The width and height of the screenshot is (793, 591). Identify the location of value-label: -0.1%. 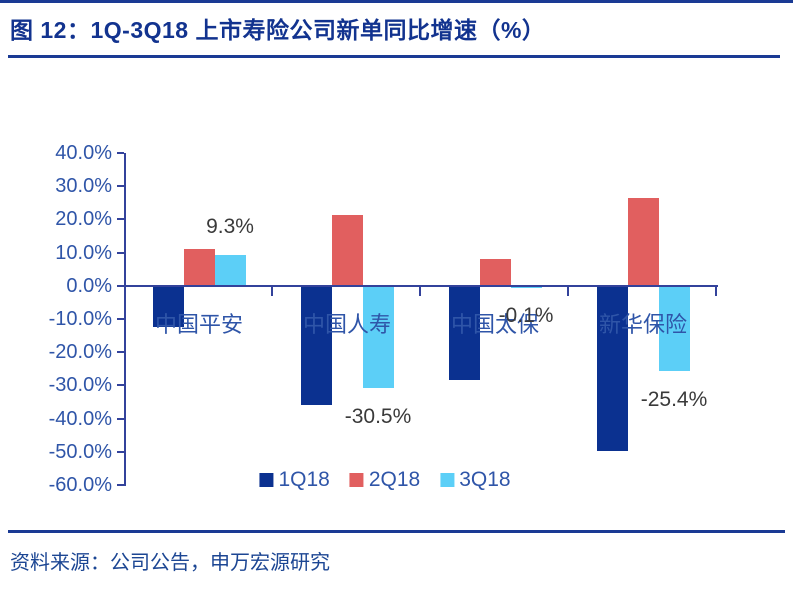
(526, 316).